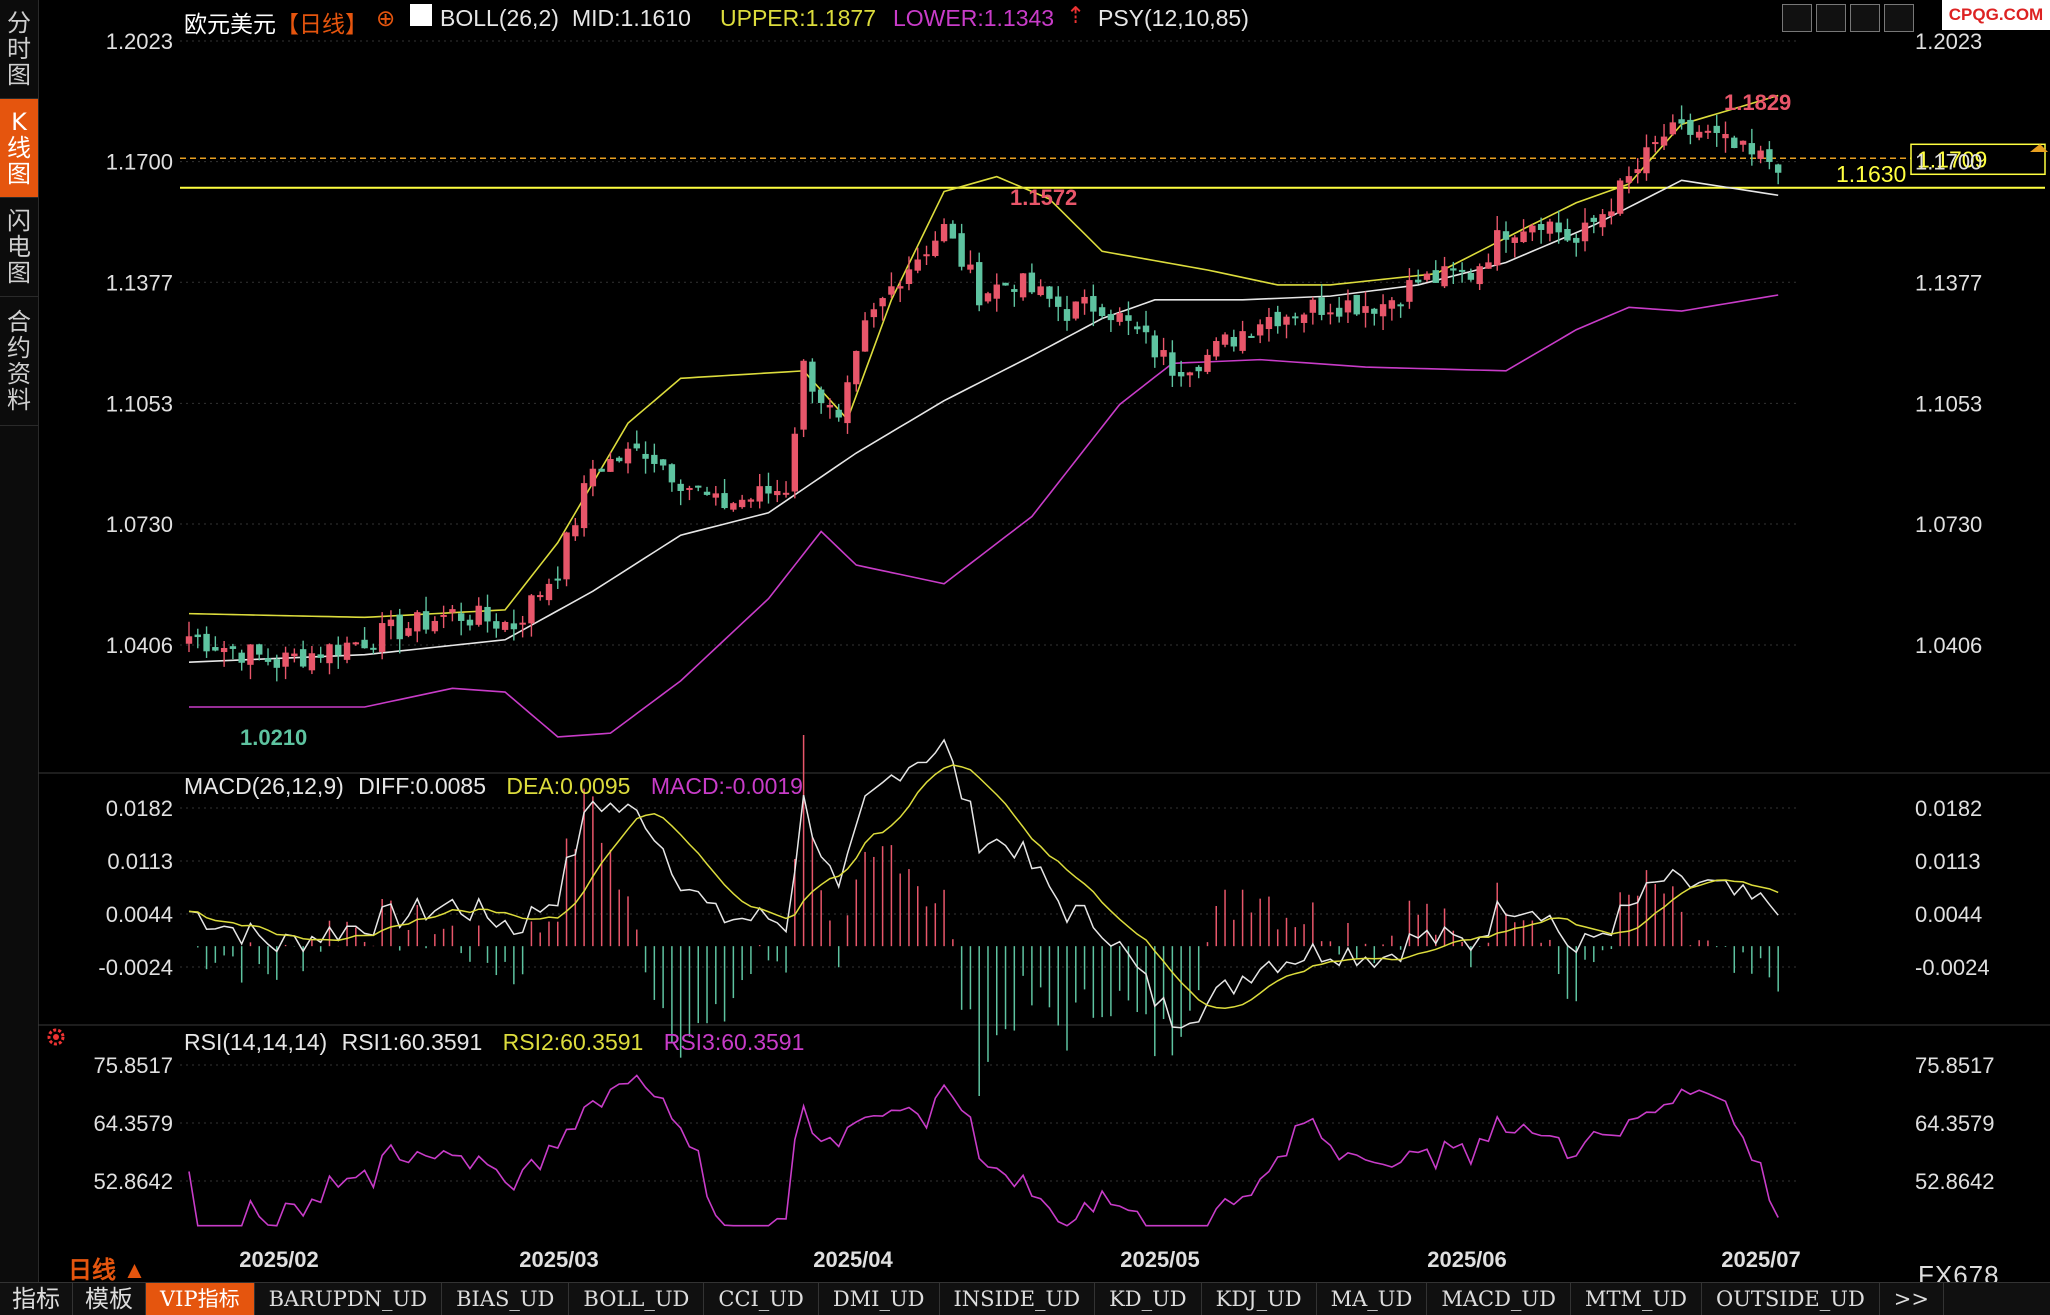 The width and height of the screenshot is (2050, 1315). I want to click on price-axis-tick-left: 1.1700, so click(139, 162).